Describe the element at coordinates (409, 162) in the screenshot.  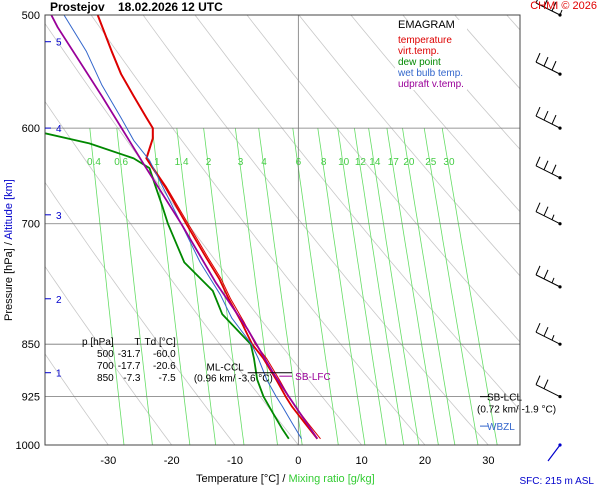
I see `mixing-ratio-label: 20` at that location.